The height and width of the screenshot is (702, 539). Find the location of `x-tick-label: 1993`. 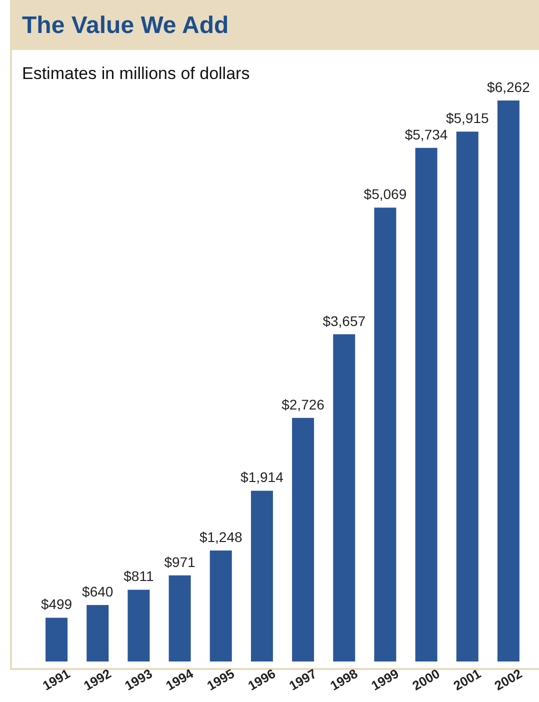

x-tick-label: 1993 is located at coordinates (138, 680).